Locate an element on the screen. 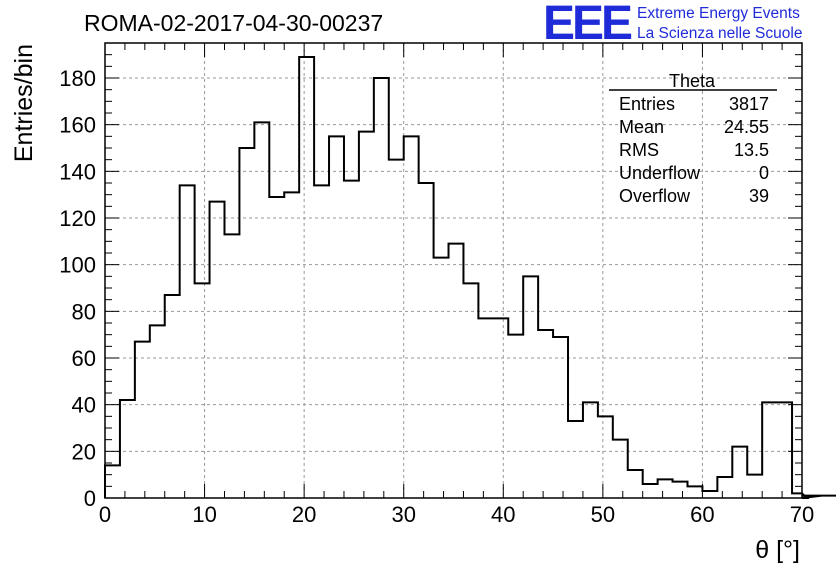  eee-logo: EEE is located at coordinates (588, 25).